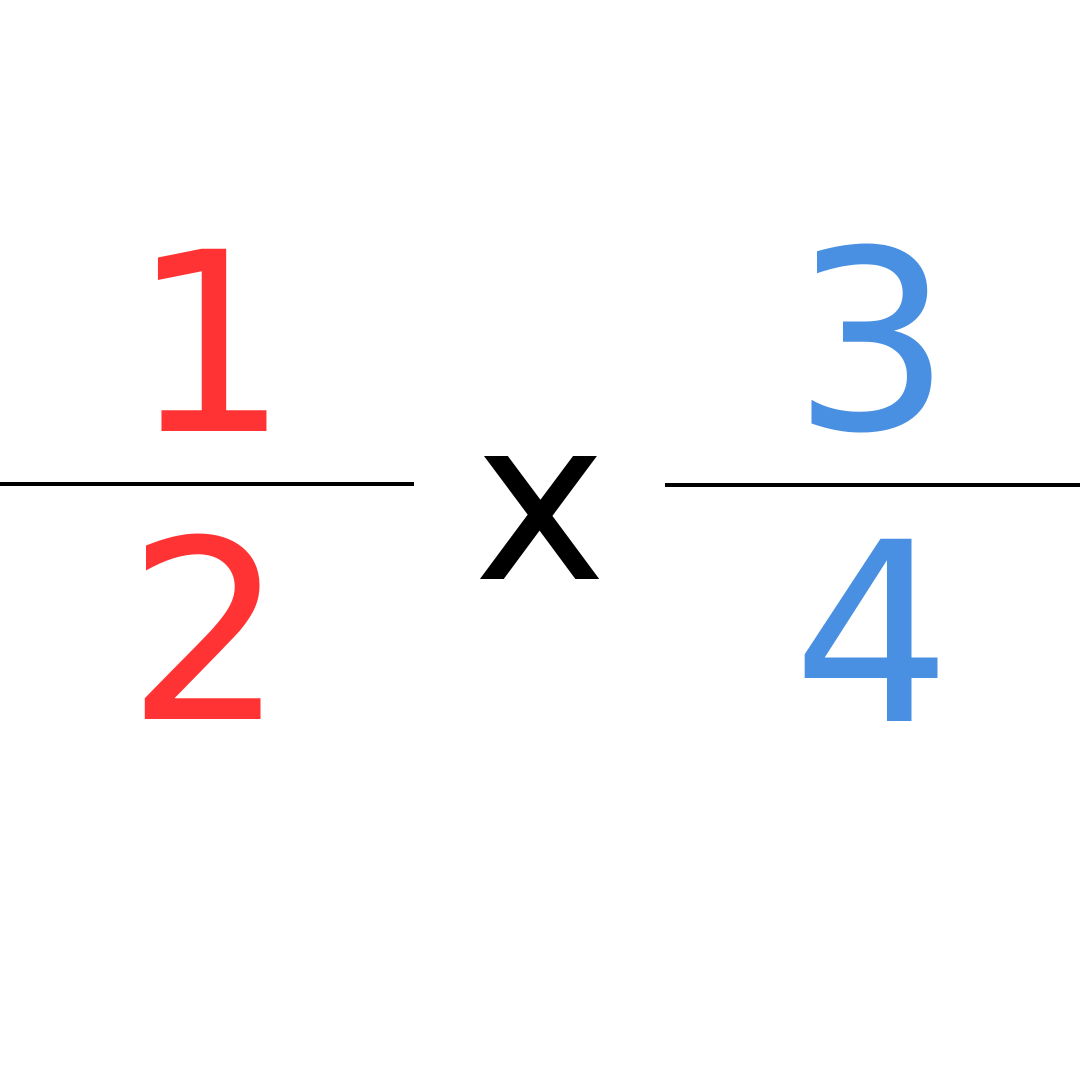  What do you see at coordinates (872, 485) in the screenshot?
I see `right-fraction-bar` at bounding box center [872, 485].